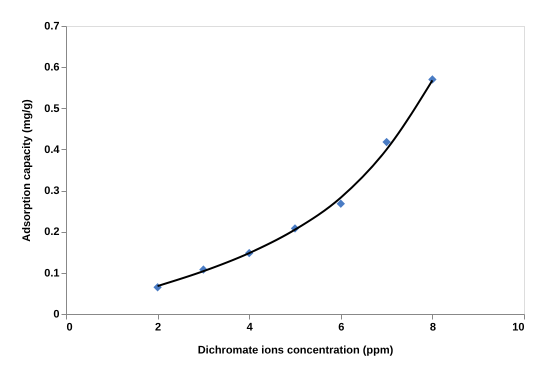  I want to click on y-tick-label: 0.6, so click(52, 68).